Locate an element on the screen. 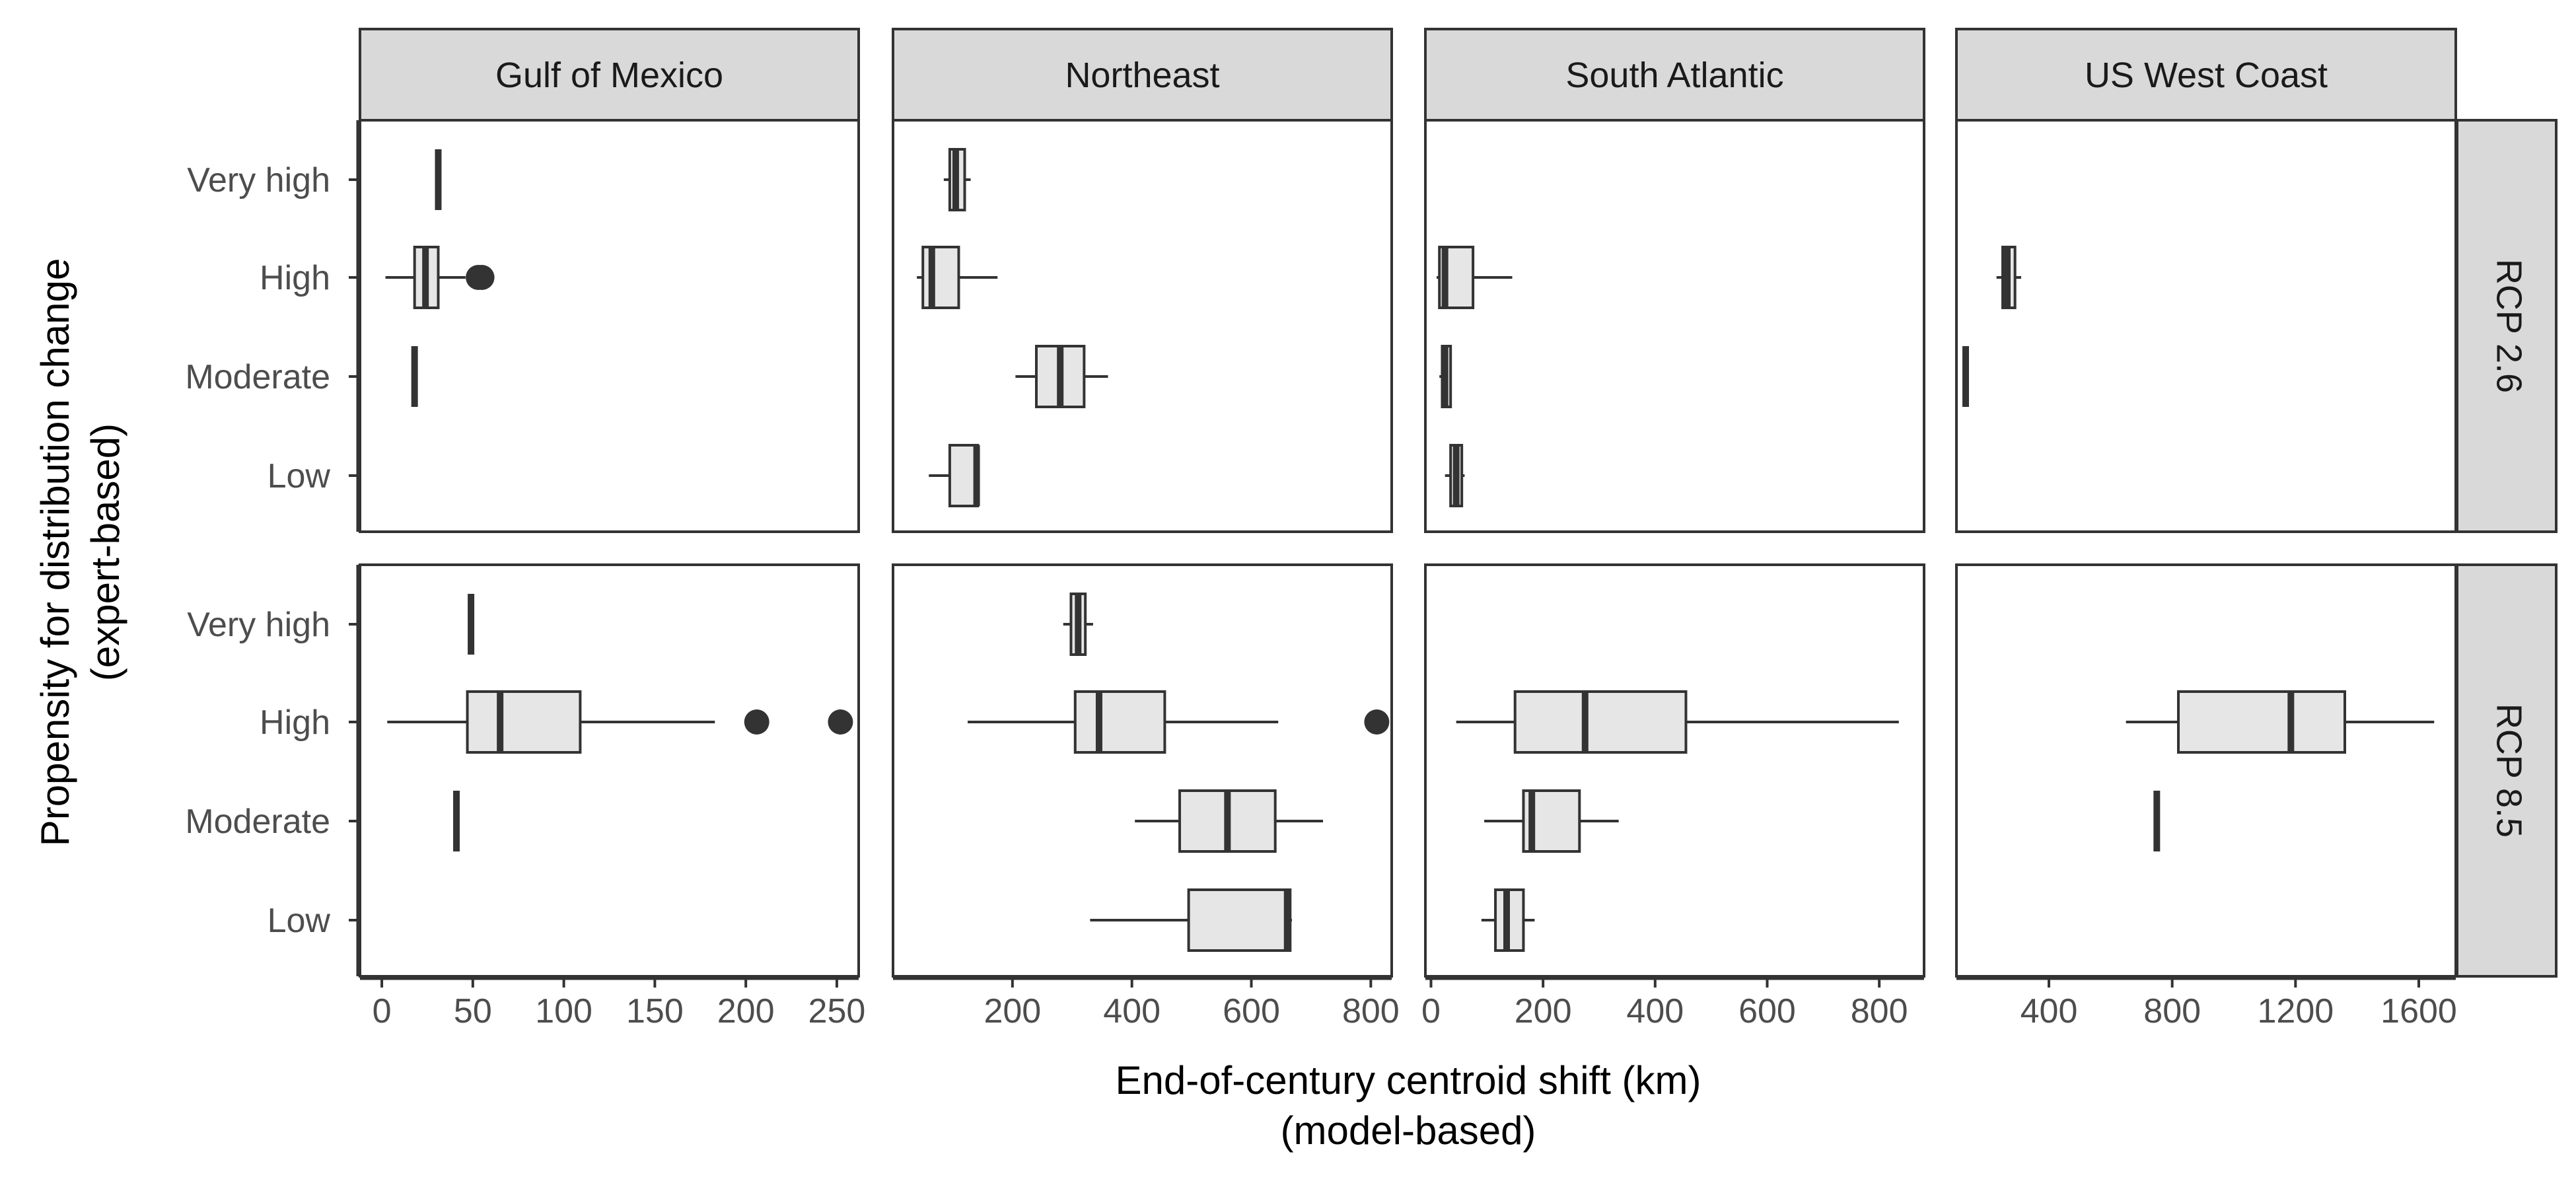 Image resolution: width=2576 pixels, height=1189 pixels. x-axis-title: End-of-century centroid shift (km) is located at coordinates (1408, 1080).